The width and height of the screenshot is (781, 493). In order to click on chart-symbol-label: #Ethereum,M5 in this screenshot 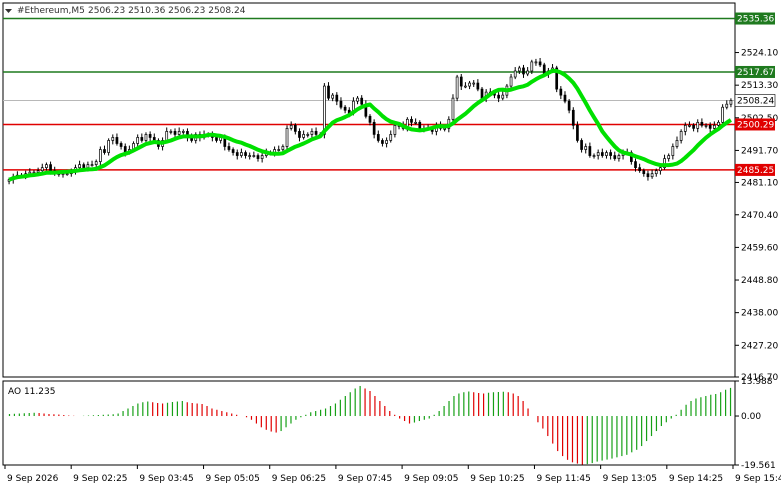, I will do `click(51, 11)`.